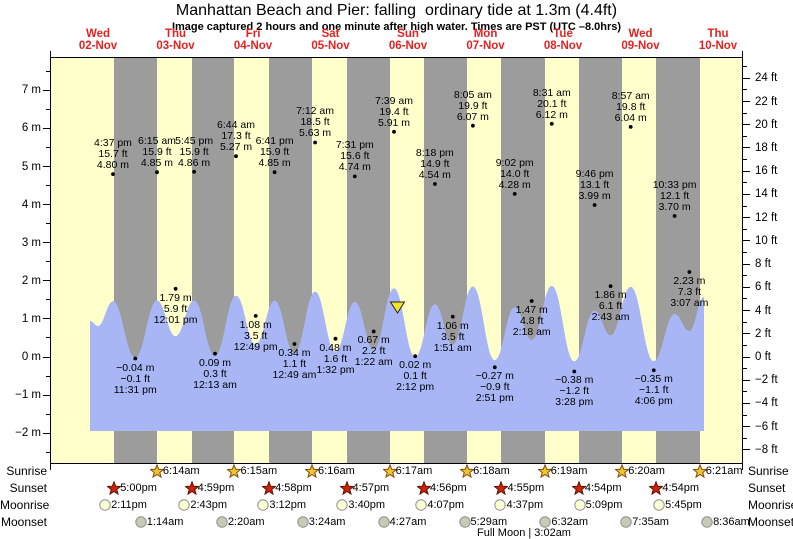 This screenshot has height=539, width=793. What do you see at coordinates (594, 173) in the screenshot?
I see `tide-label-line: 9:46 pm` at bounding box center [594, 173].